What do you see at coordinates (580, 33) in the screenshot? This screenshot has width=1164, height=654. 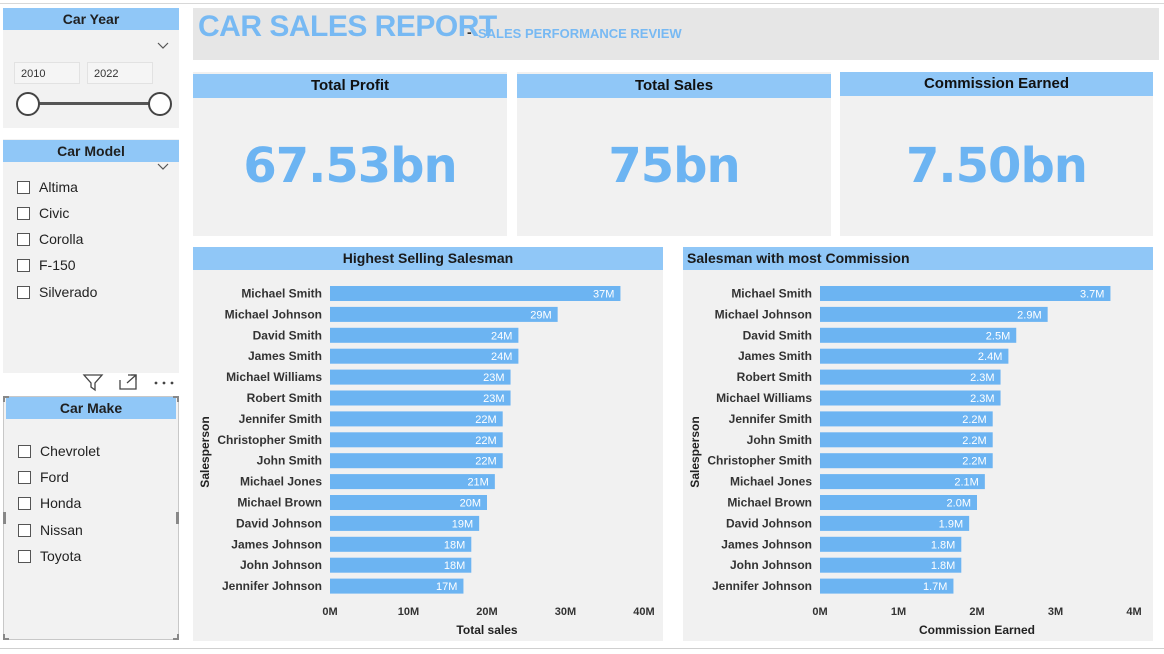 I see `page-subtitle: SALES PERFORMANCE REVIEW` at bounding box center [580, 33].